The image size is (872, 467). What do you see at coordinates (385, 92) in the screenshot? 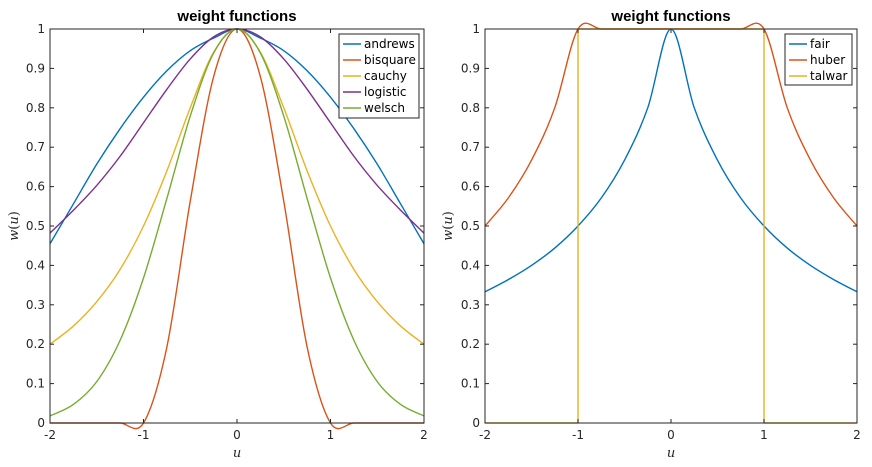
I see `legend-label-logistic: logistic` at bounding box center [385, 92].